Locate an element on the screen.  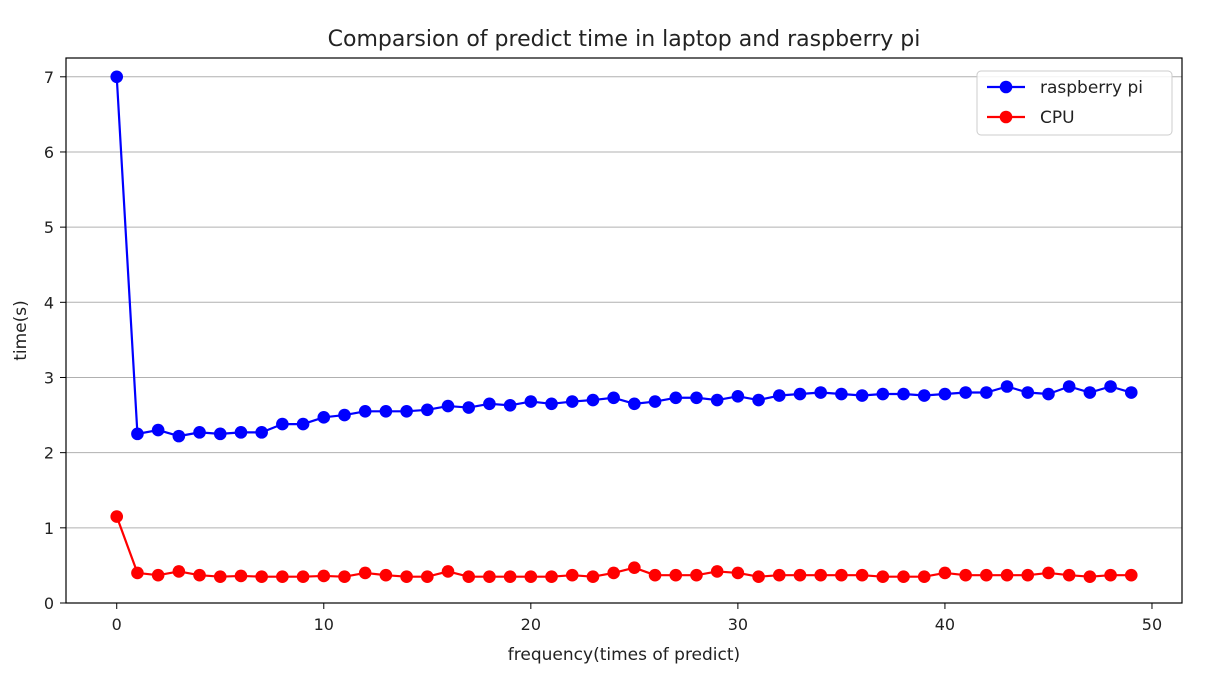
x-tick-label: 0 is located at coordinates (117, 624).